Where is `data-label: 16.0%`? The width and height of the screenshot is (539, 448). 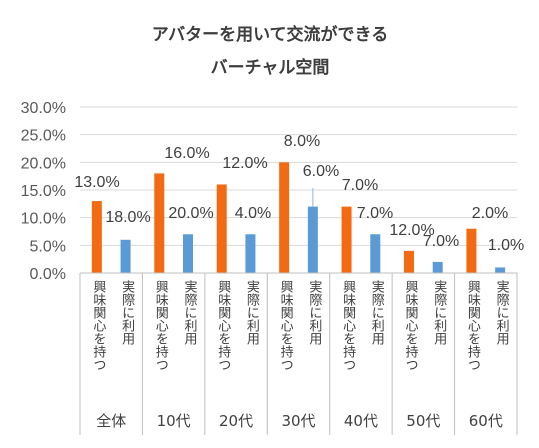
data-label: 16.0% is located at coordinates (186, 153).